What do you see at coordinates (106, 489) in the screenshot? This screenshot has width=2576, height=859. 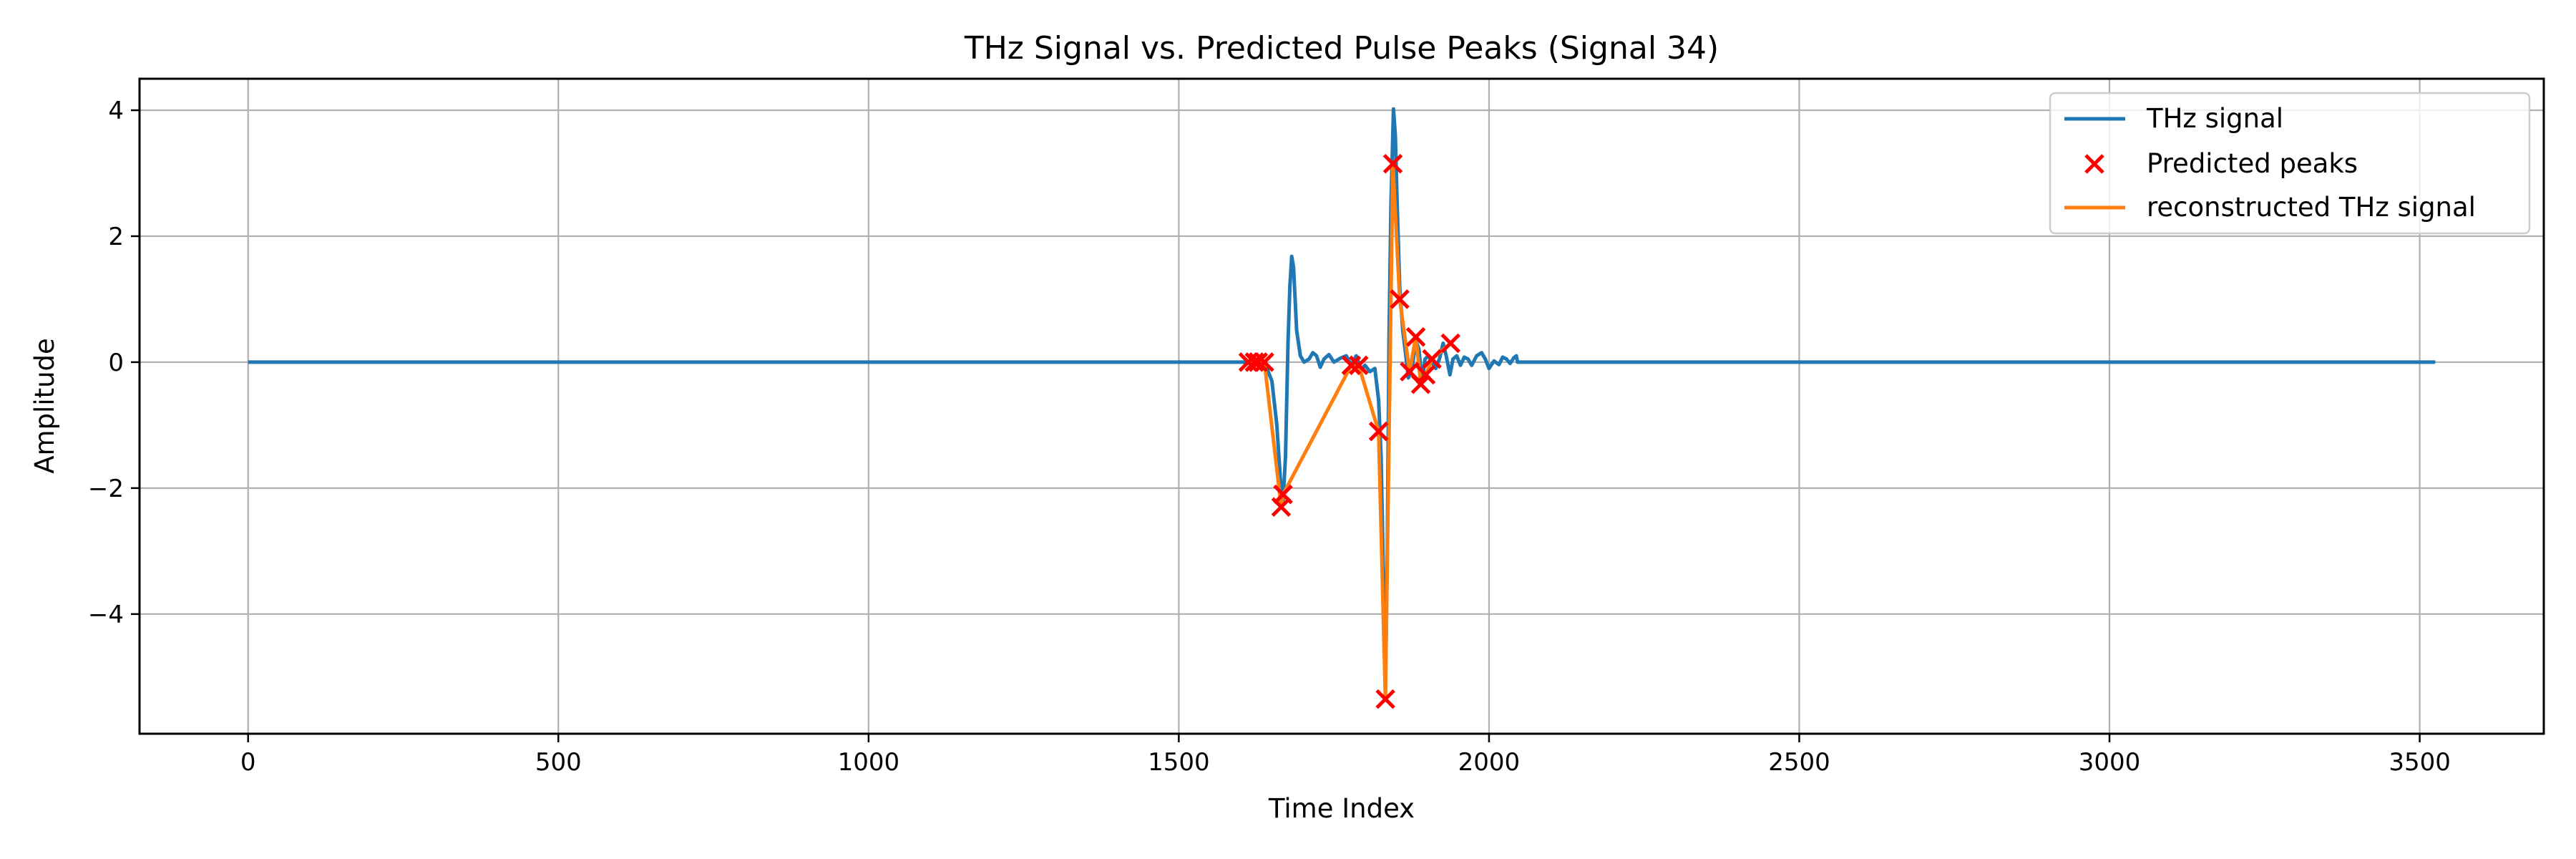 I see `y-tick-label: −2` at bounding box center [106, 489].